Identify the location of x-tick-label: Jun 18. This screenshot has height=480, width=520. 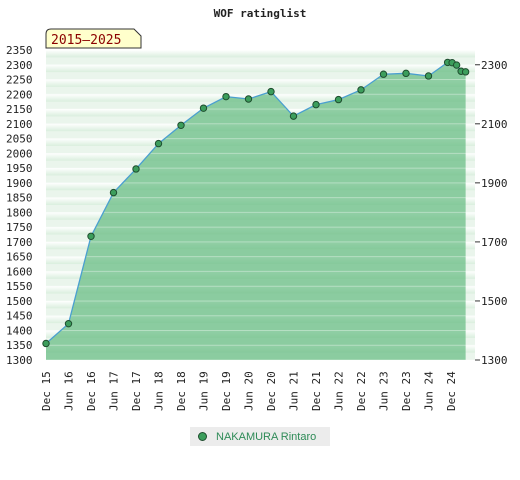
(159, 391).